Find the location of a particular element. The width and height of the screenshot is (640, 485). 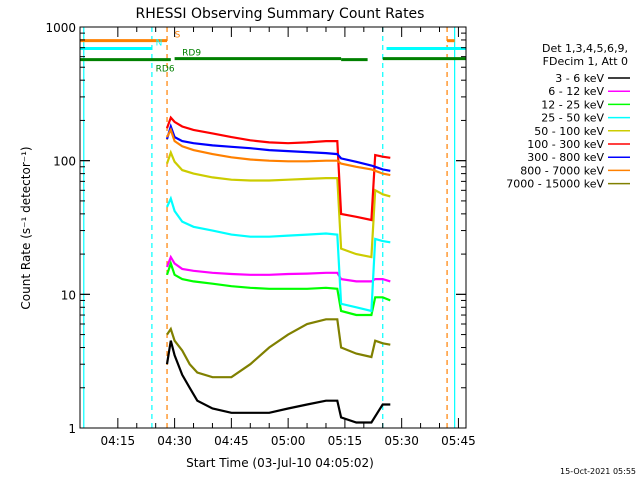

x-tick-label-1: 04:30 is located at coordinates (174, 441).